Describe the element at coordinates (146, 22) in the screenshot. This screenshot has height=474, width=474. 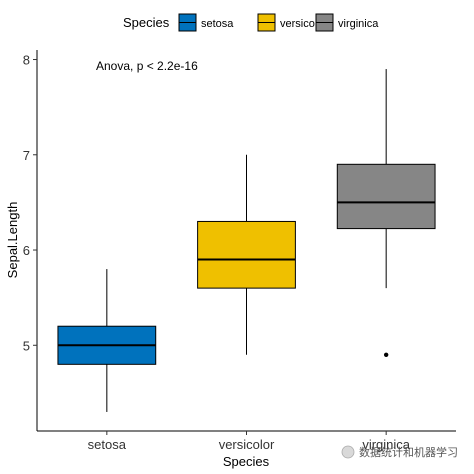
I see `legend-title: Species` at that location.